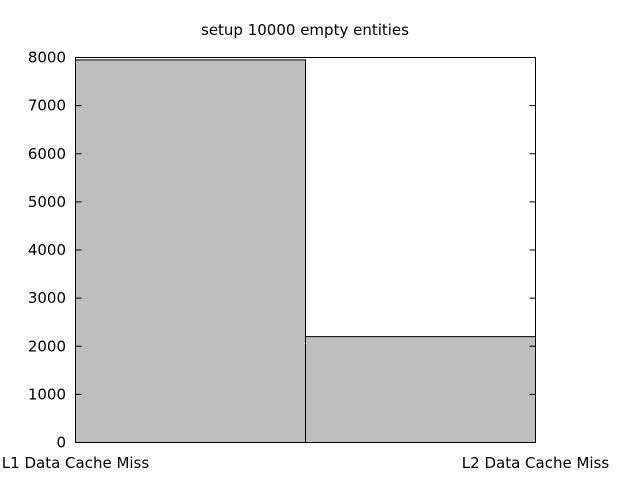 The height and width of the screenshot is (480, 640). What do you see at coordinates (47, 250) in the screenshot?
I see `y-tick-label: 4000` at bounding box center [47, 250].